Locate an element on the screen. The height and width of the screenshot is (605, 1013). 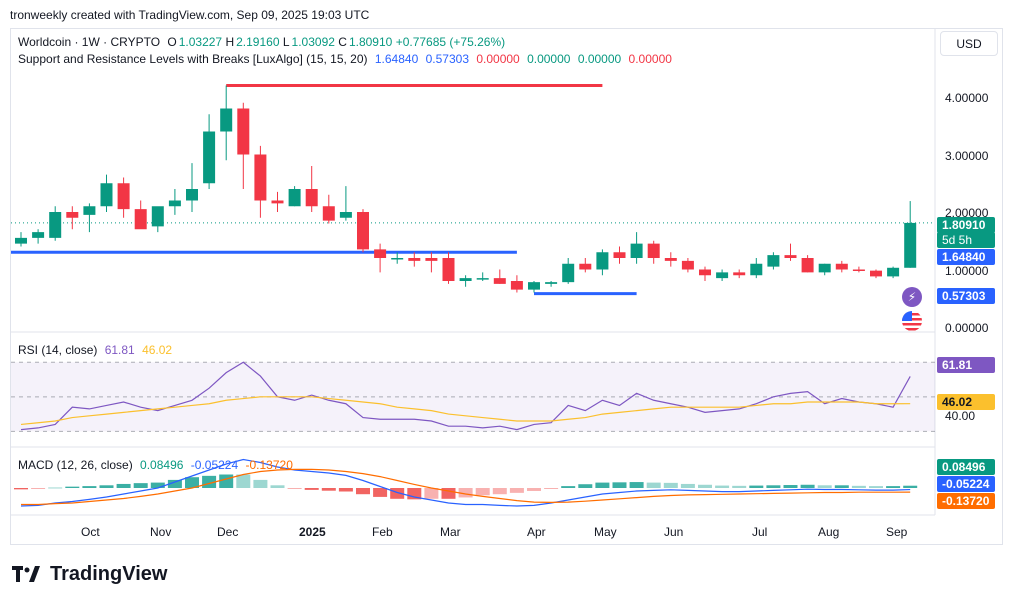
tradingview-logo: TradingView is located at coordinates (89, 574).